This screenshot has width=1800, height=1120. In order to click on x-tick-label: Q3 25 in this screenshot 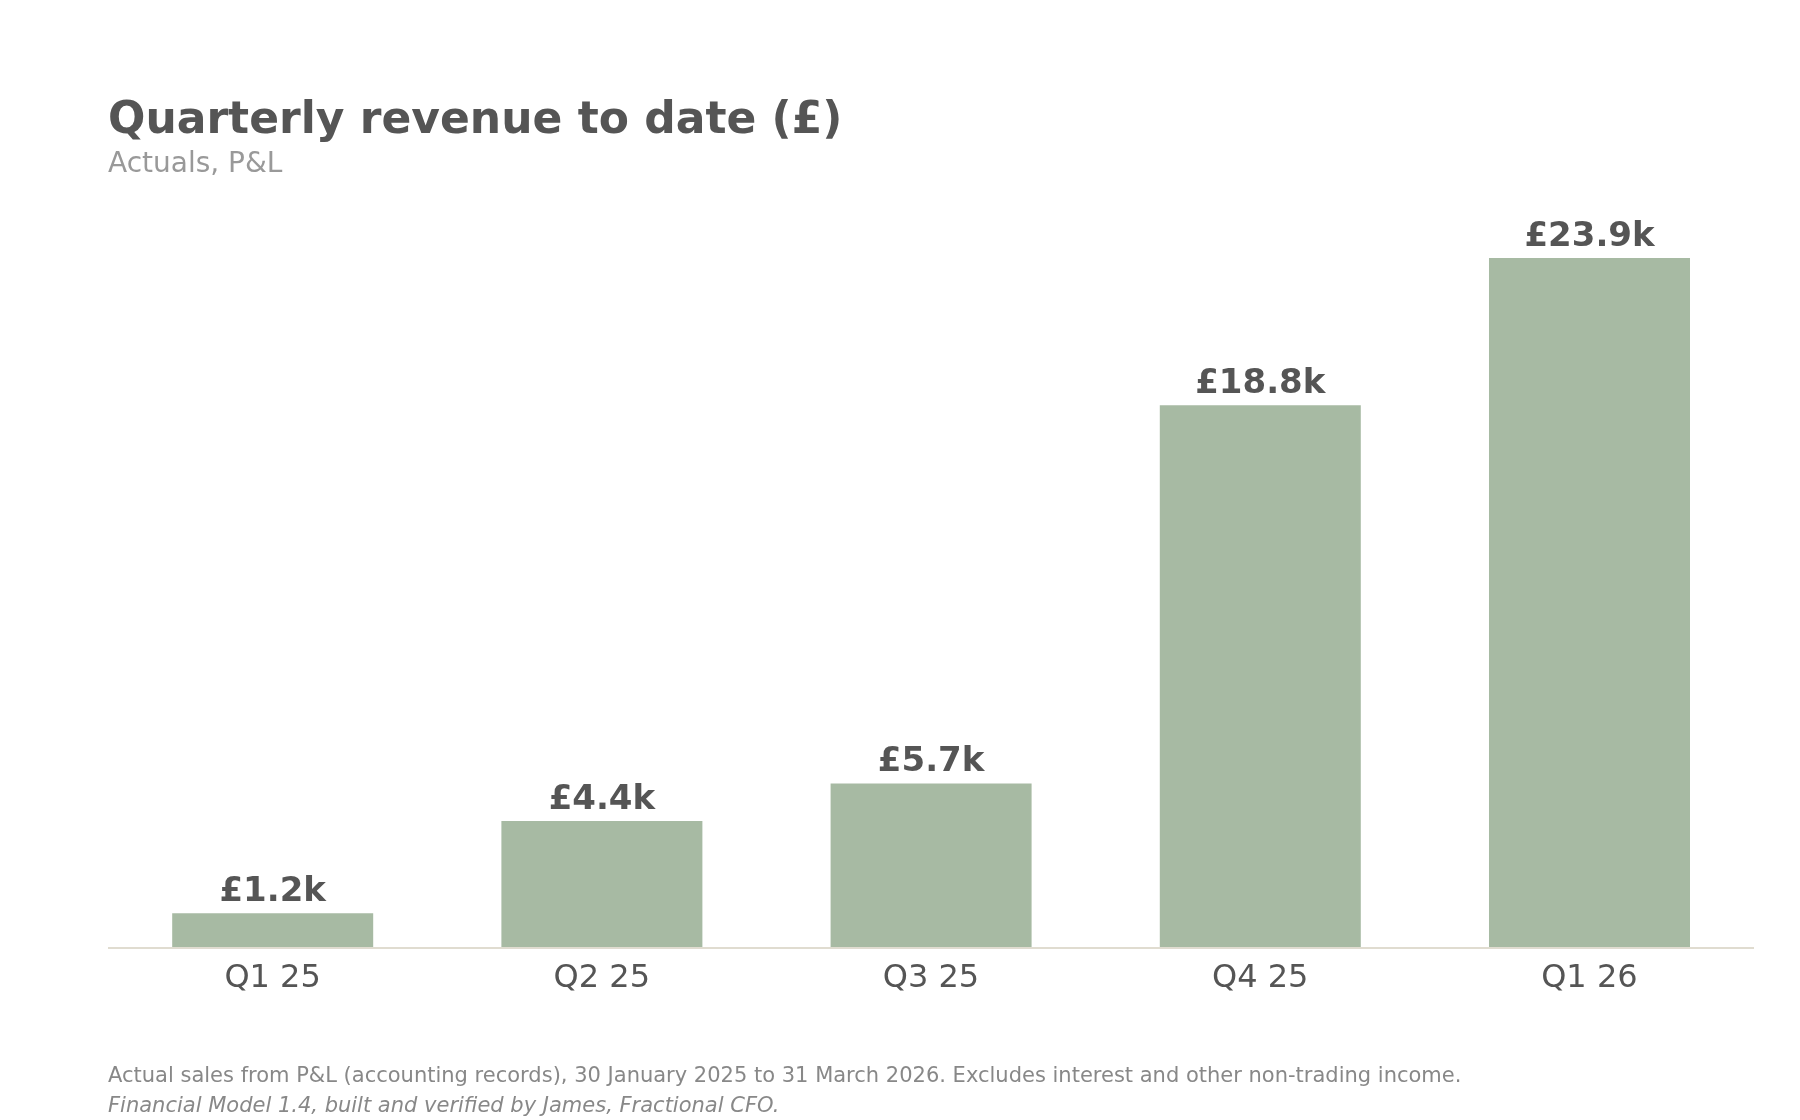, I will do `click(931, 975)`.